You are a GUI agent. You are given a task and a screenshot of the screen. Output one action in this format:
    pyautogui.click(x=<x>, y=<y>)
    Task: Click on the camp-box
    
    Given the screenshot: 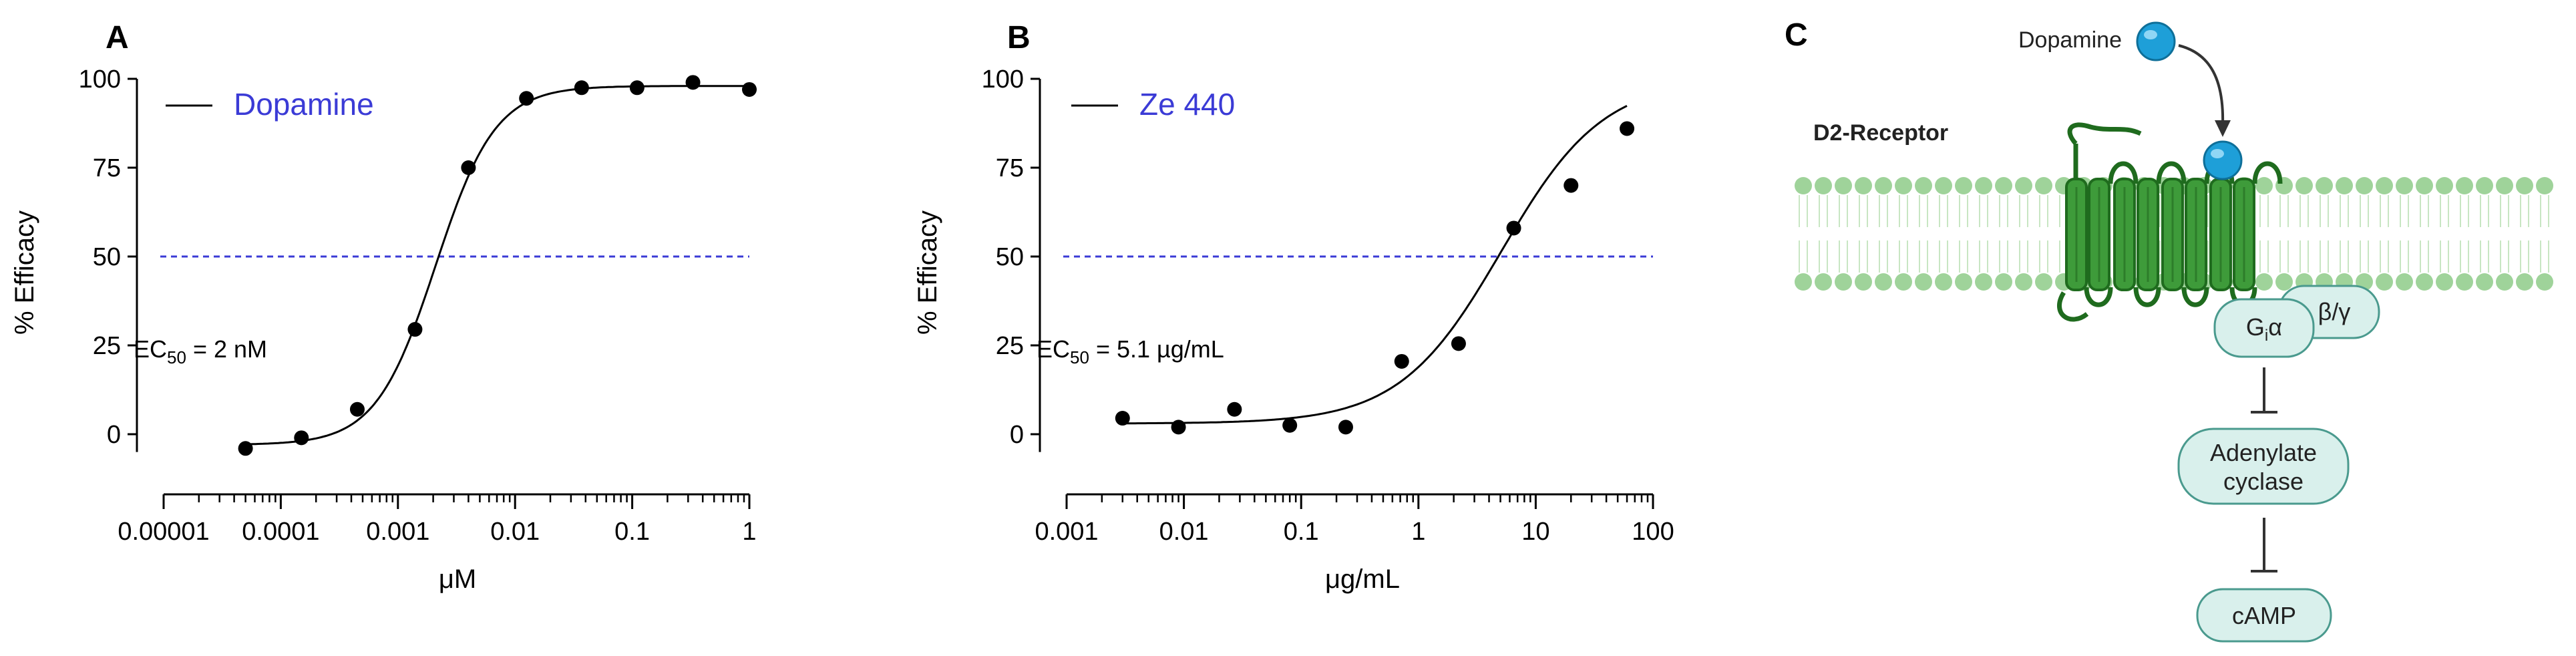 What is the action you would take?
    pyautogui.click(x=2264, y=615)
    